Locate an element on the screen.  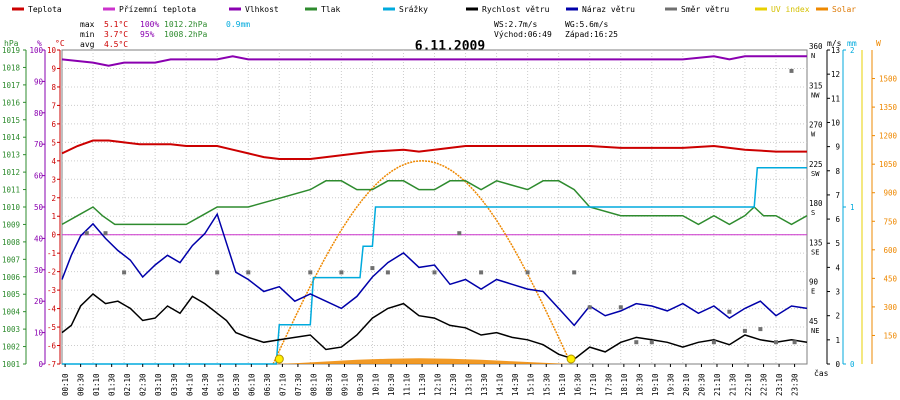
axis-degc-label: -3 is located at coordinates (51, 290).